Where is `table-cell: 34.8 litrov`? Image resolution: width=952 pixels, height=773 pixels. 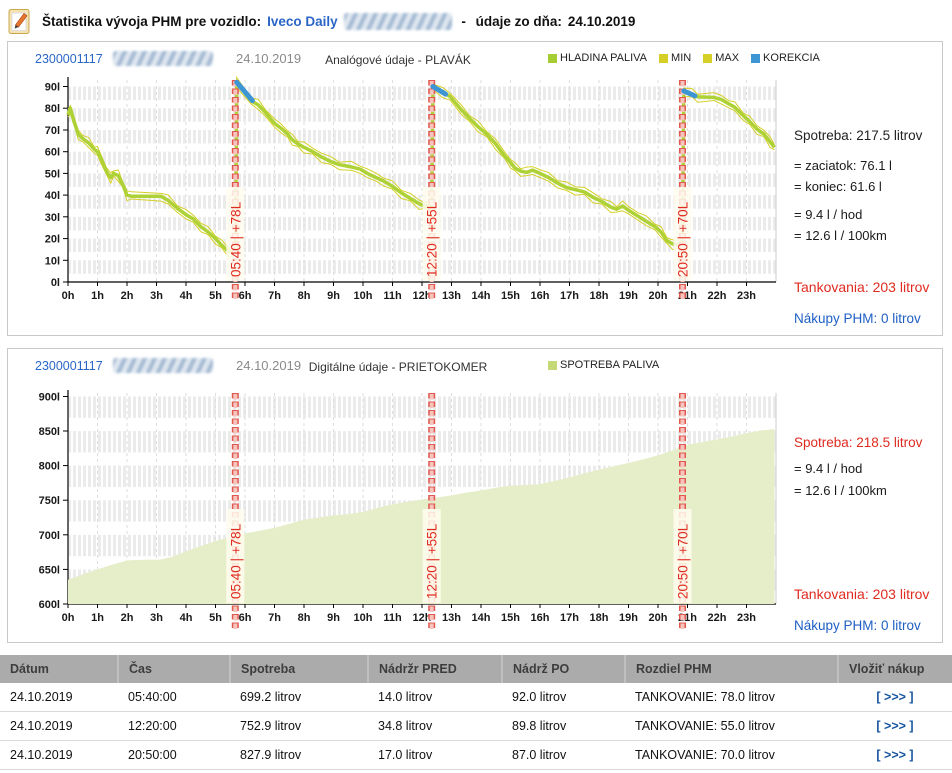 table-cell: 34.8 litrov is located at coordinates (435, 726).